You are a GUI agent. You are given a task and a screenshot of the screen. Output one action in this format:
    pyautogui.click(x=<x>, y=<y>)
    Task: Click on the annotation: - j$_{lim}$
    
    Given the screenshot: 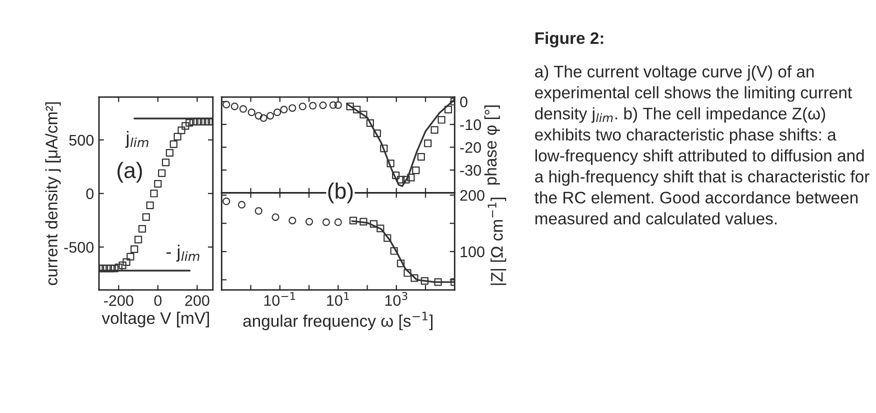 What is the action you would take?
    pyautogui.click(x=183, y=253)
    